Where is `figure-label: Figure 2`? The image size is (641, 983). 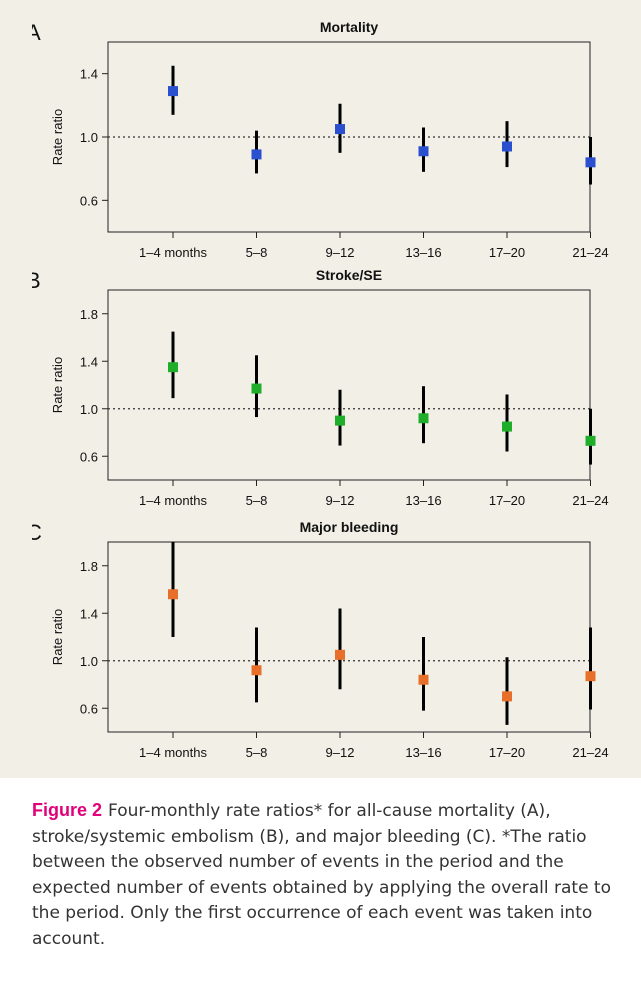
figure-label: Figure 2 is located at coordinates (67, 810).